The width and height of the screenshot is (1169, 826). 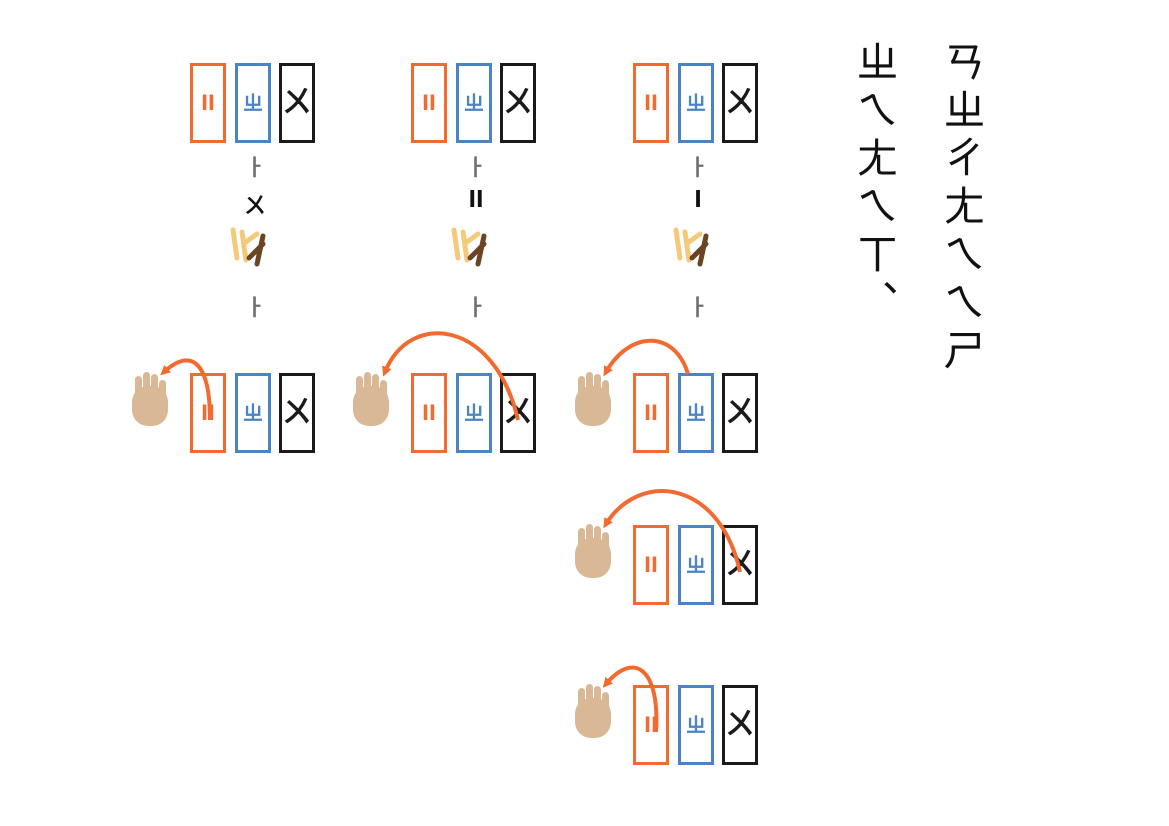 What do you see at coordinates (476, 200) in the screenshot?
I see `step-label: ll` at bounding box center [476, 200].